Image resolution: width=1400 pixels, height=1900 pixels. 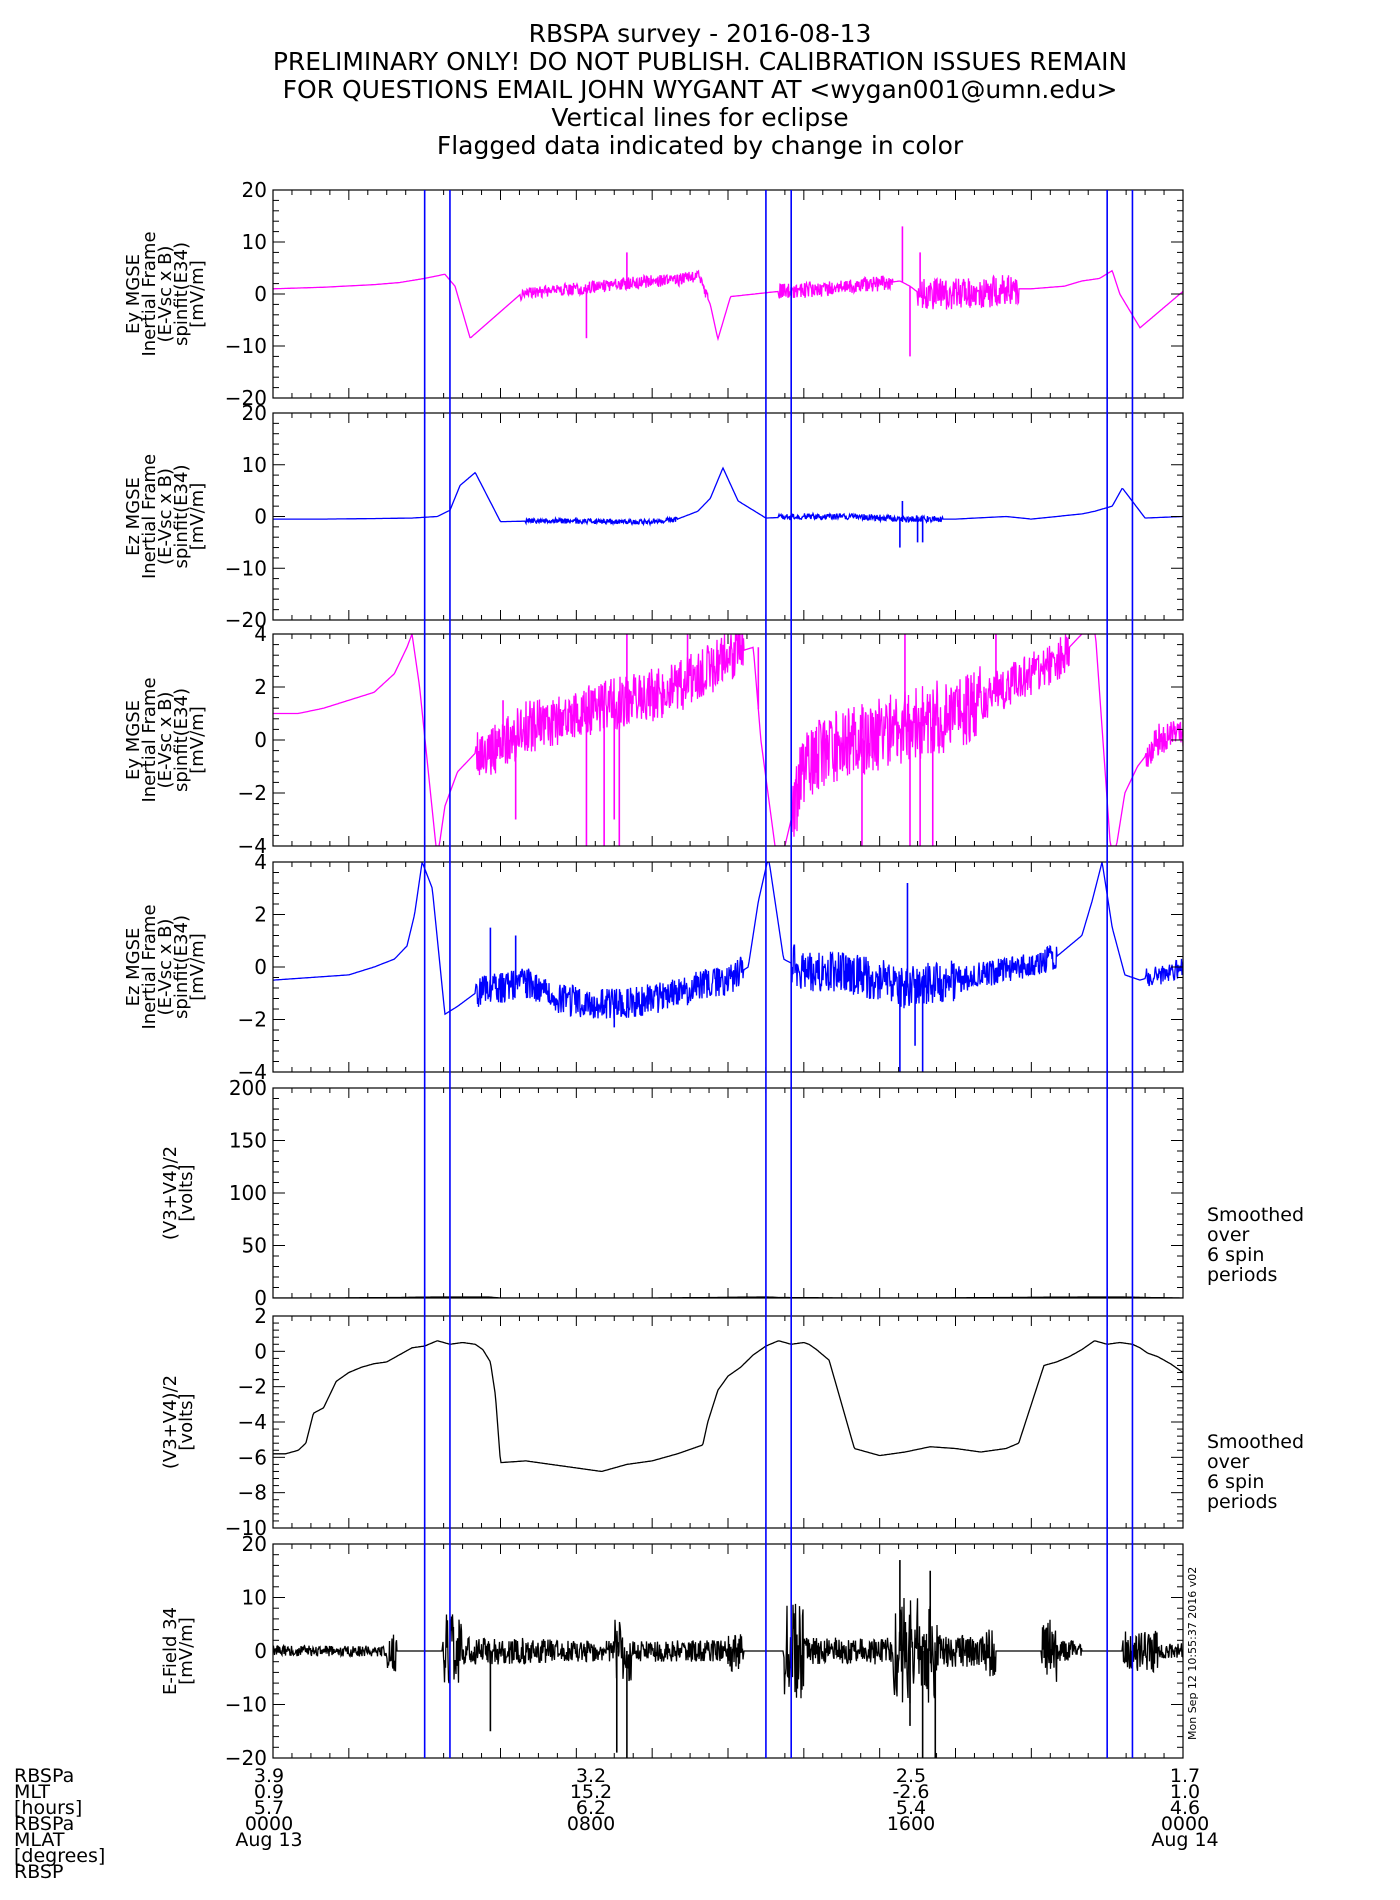 I want to click on x-tick-mlat: -2.6, so click(x=911, y=1792).